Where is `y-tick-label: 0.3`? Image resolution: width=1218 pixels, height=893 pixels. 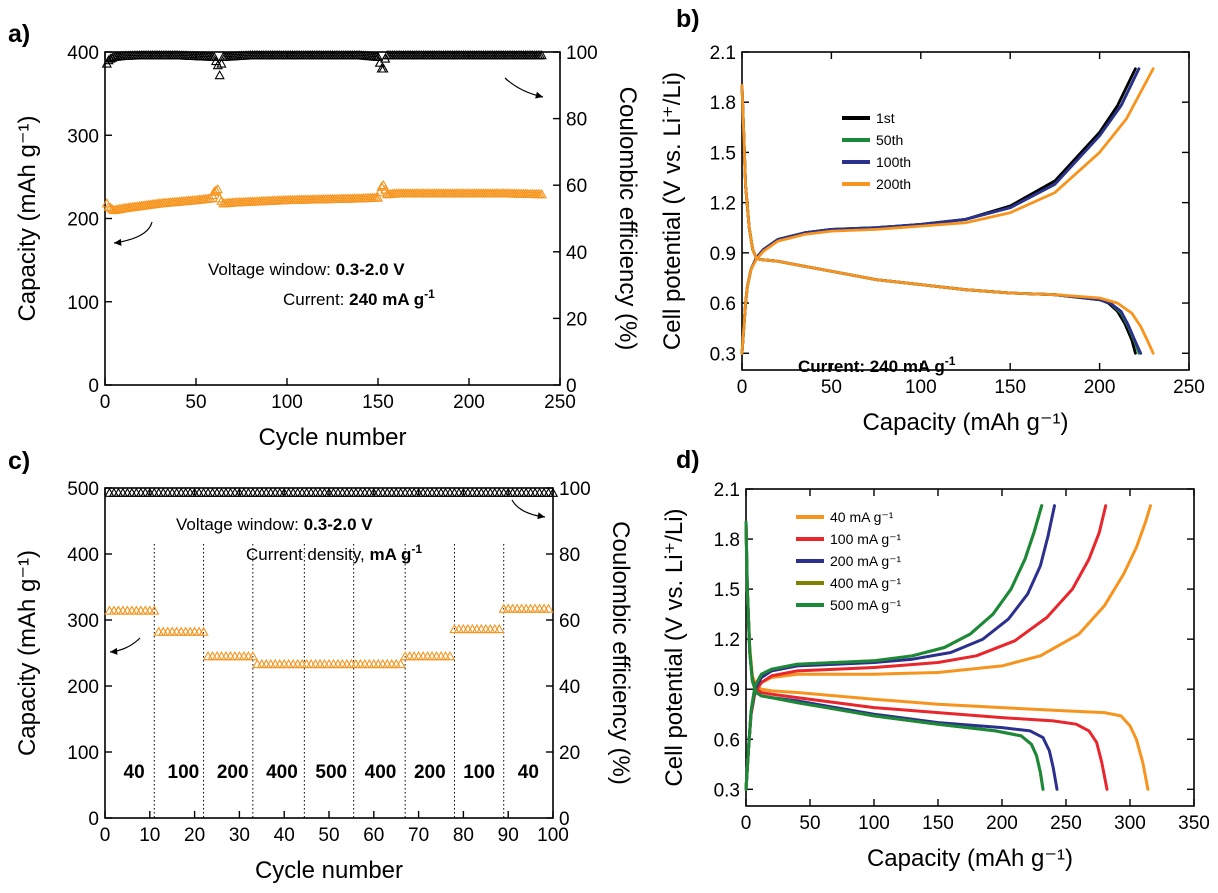
y-tick-label: 0.3 is located at coordinates (727, 790).